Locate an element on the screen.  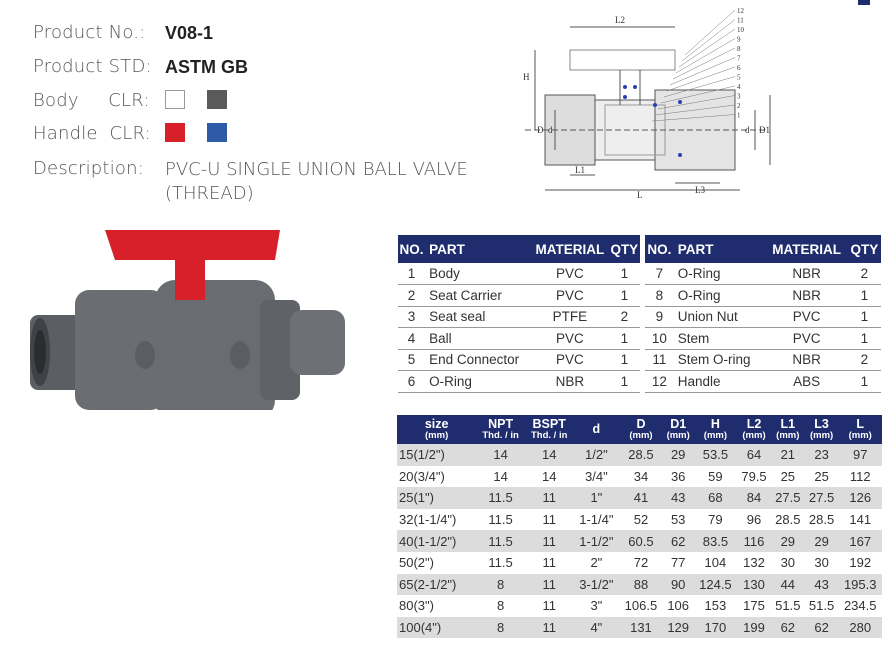
dims-header-cell: L2 (mm) is located at coordinates (754, 429).